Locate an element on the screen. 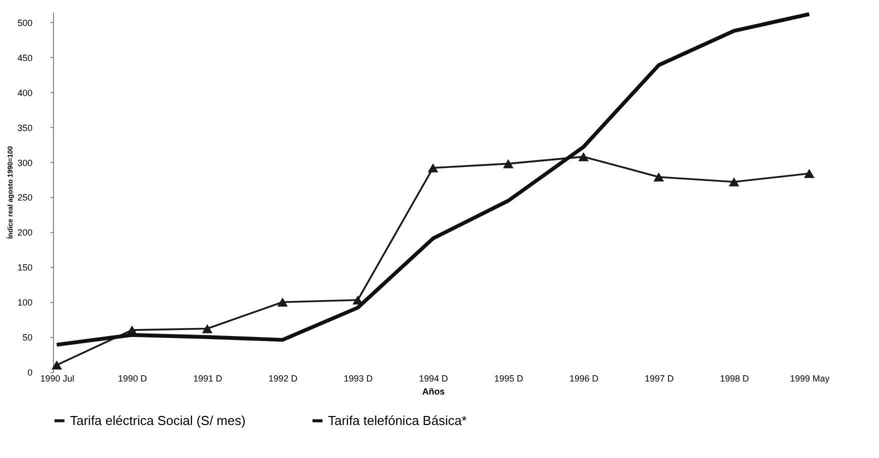  y-tick-label: 300 is located at coordinates (24, 163).